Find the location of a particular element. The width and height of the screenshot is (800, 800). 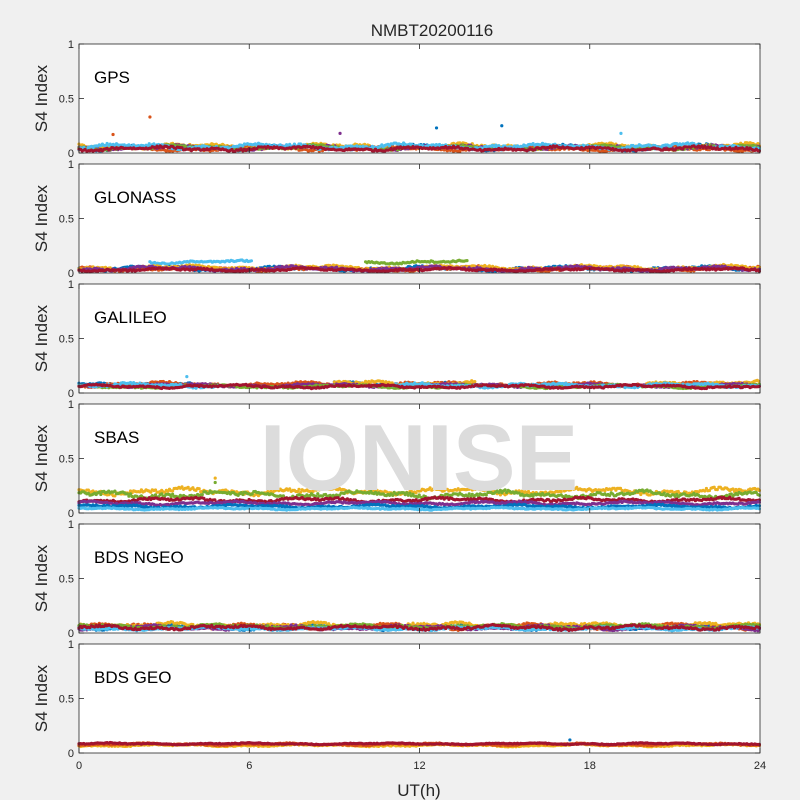

y-tick-label: 1 is located at coordinates (71, 45).